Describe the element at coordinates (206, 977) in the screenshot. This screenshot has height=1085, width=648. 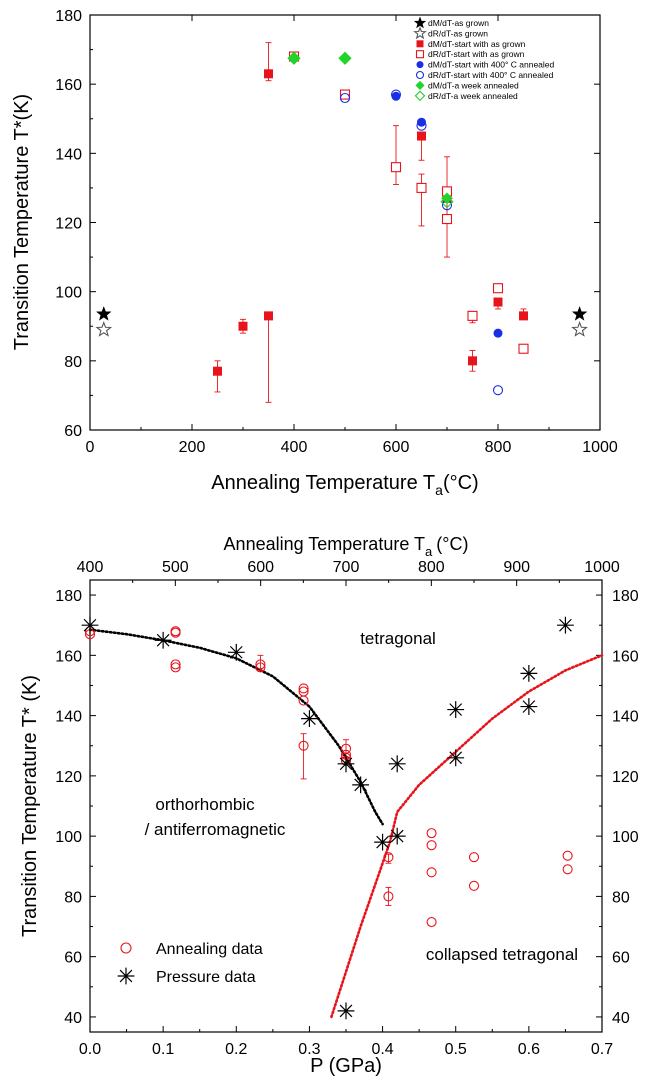
I see `legend-label: Pressure data` at that location.